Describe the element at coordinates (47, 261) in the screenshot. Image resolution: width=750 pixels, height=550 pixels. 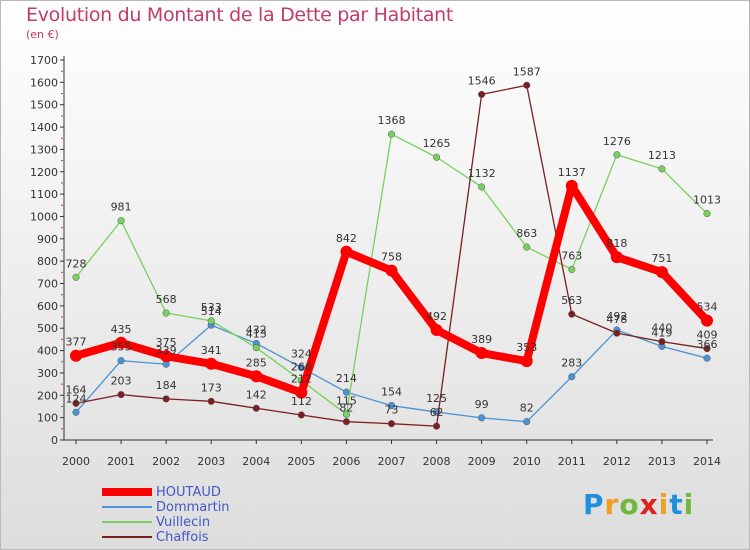
I see `y-tick-label: 800` at that location.